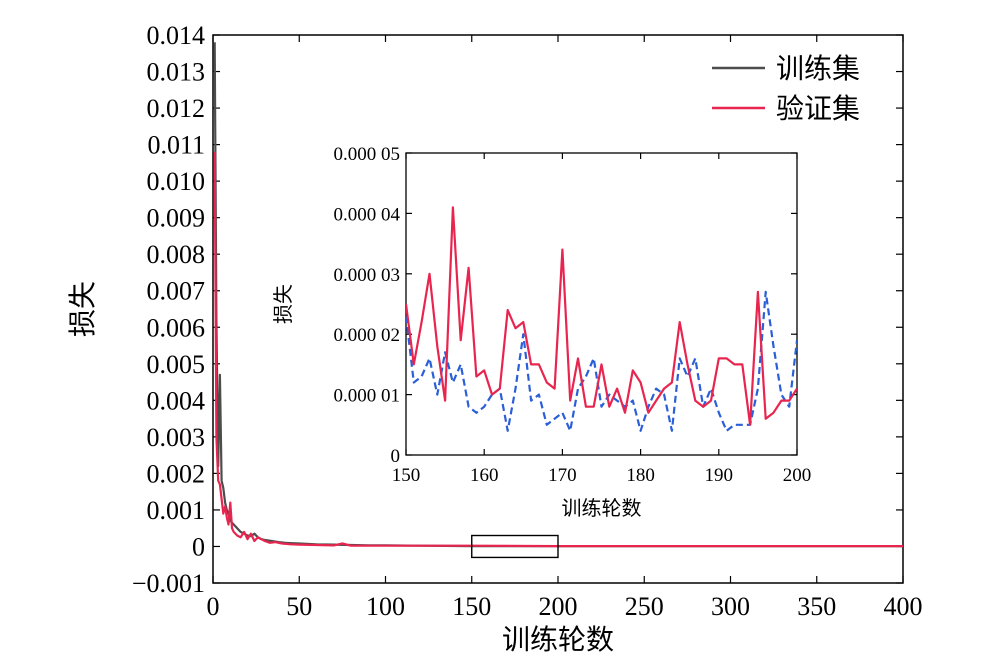  What do you see at coordinates (367, 214) in the screenshot?
I see `inset-y-tick-label: 0.000 04` at bounding box center [367, 214].